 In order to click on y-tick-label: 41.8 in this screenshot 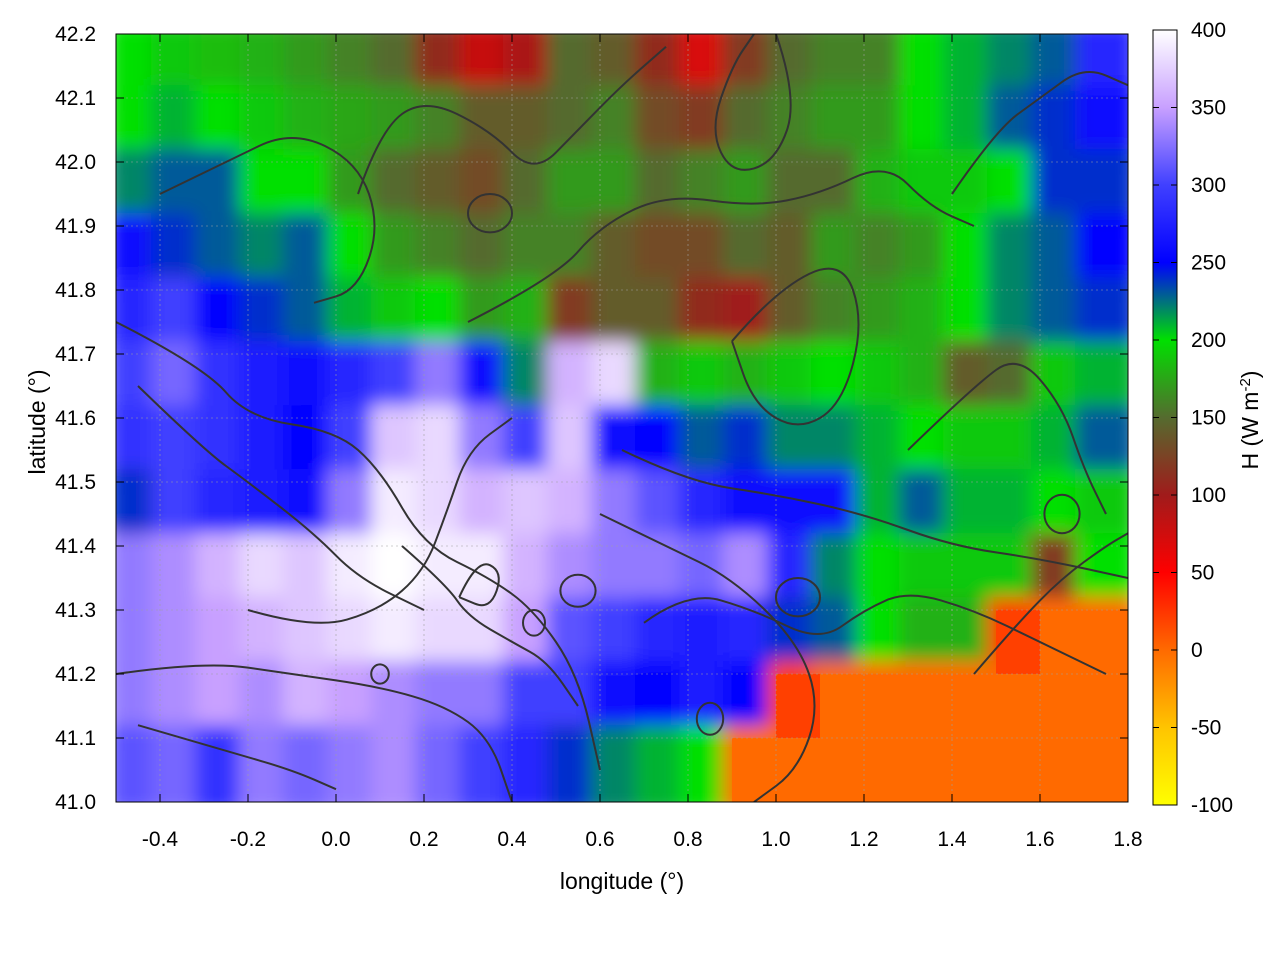, I will do `click(75, 290)`.